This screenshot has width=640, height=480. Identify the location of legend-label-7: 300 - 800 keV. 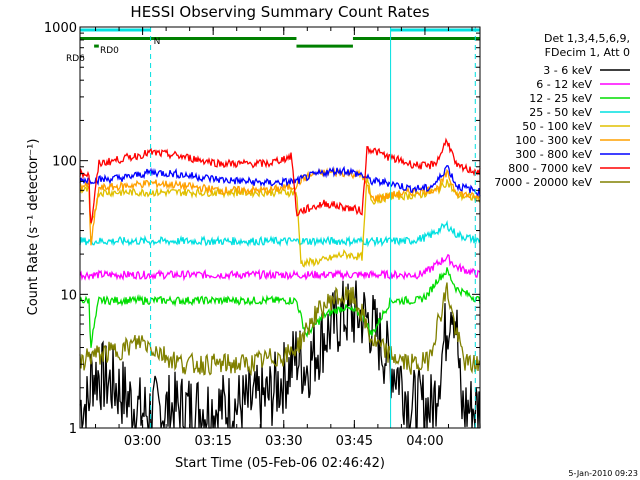
(553, 154).